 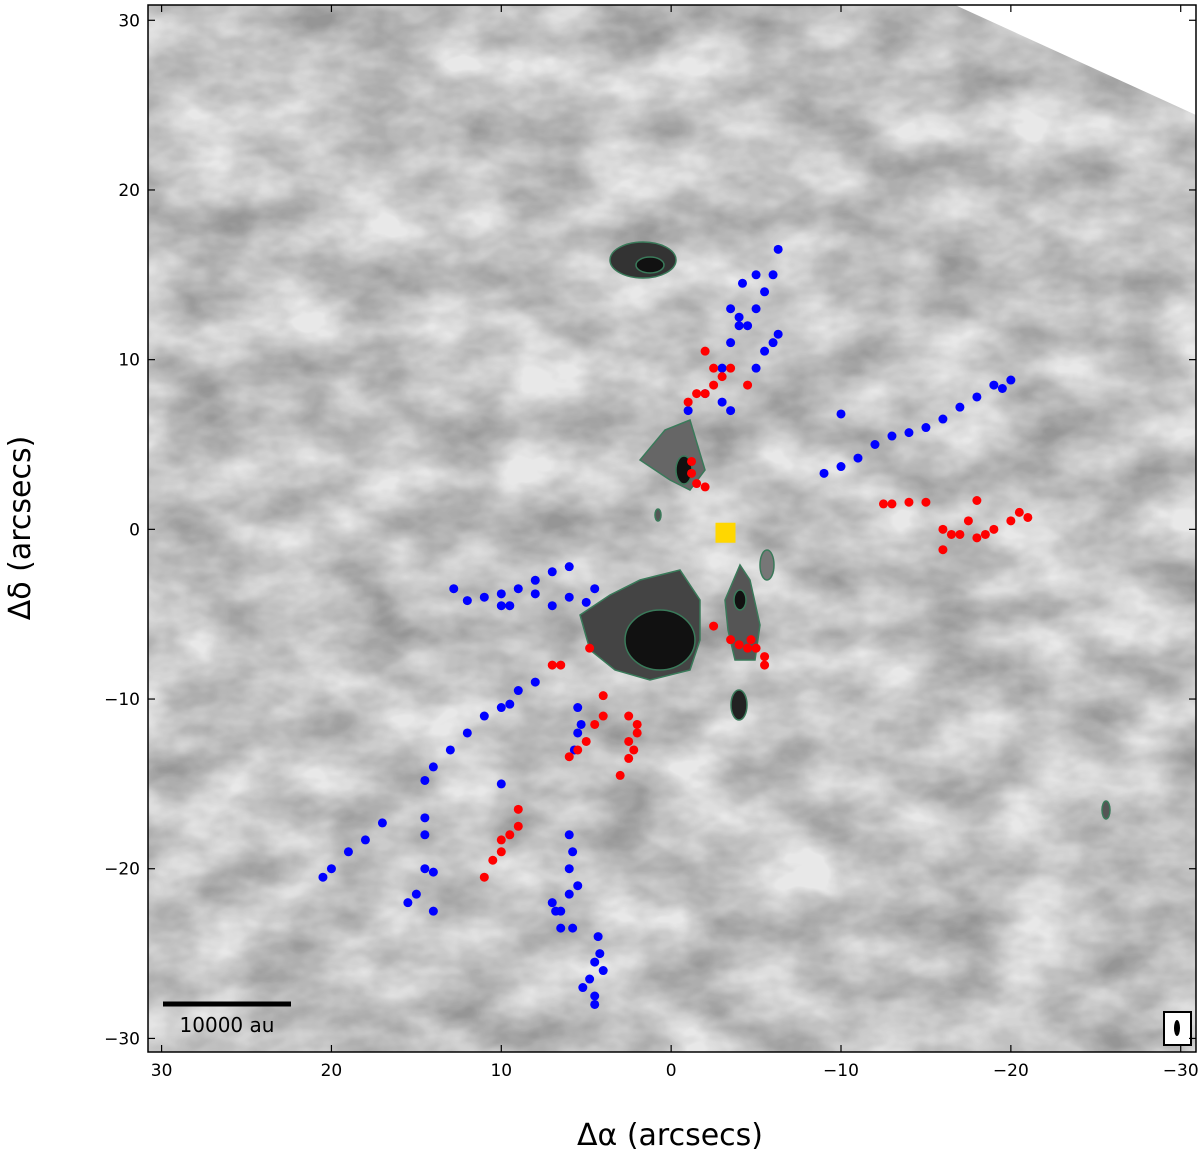 I want to click on x-tick-label: −10, so click(x=841, y=1071).